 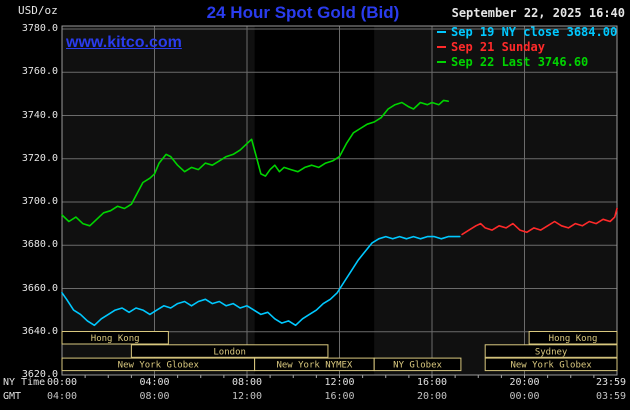 What do you see at coordinates (303, 12) in the screenshot?
I see `chart-title: 24 Hour Spot Gold (Bid)` at bounding box center [303, 12].